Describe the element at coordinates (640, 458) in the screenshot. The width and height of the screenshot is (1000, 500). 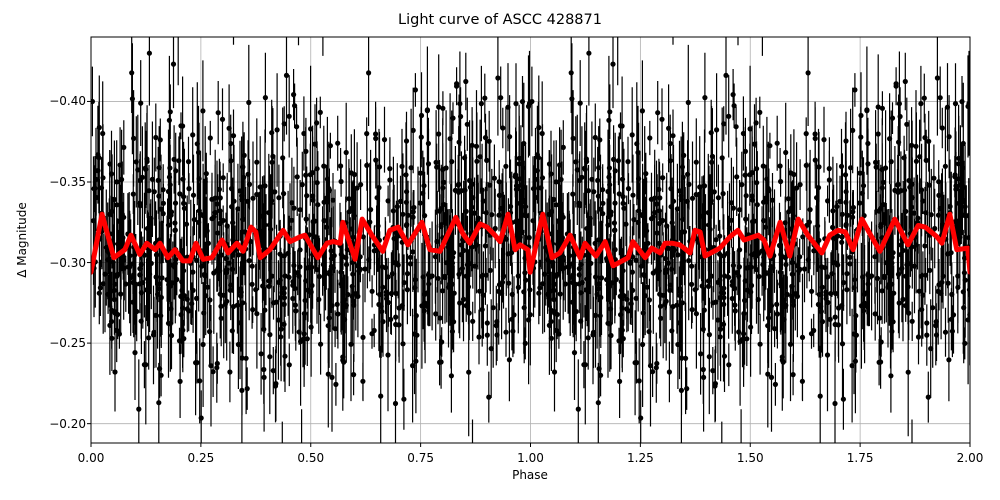
I see `x-tick-label: 1.25` at that location.